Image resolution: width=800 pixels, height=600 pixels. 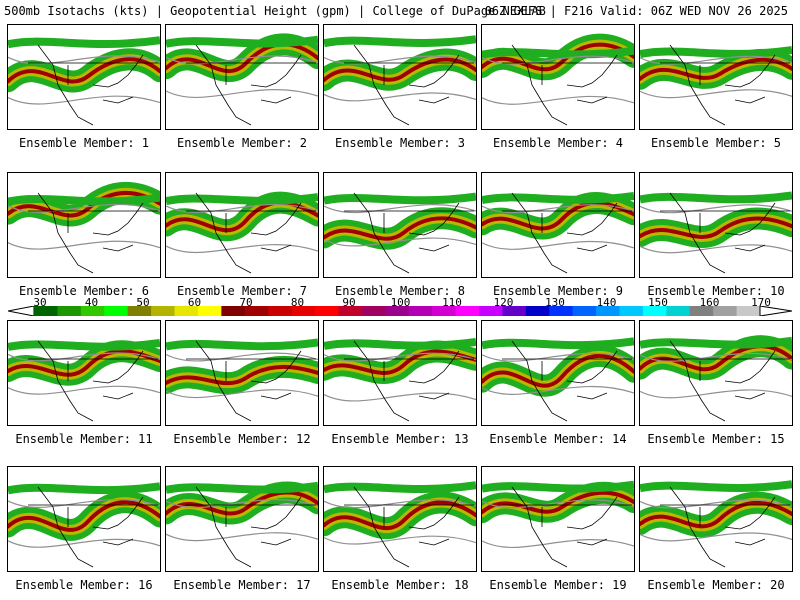 I want to click on member-label-18: Ensemble Member: 18, so click(x=400, y=585).